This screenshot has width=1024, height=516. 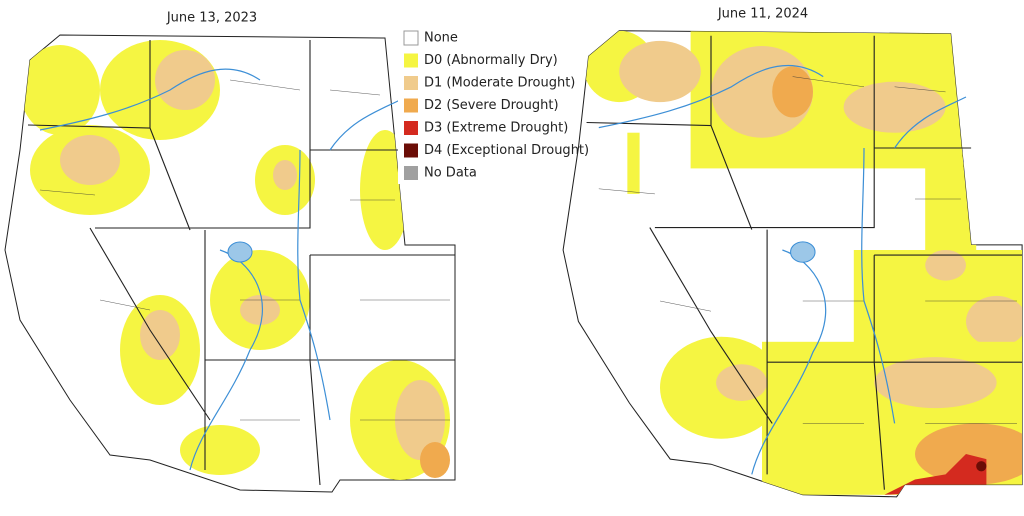 I want to click on map-title: June 11, 2024, so click(x=762, y=14).